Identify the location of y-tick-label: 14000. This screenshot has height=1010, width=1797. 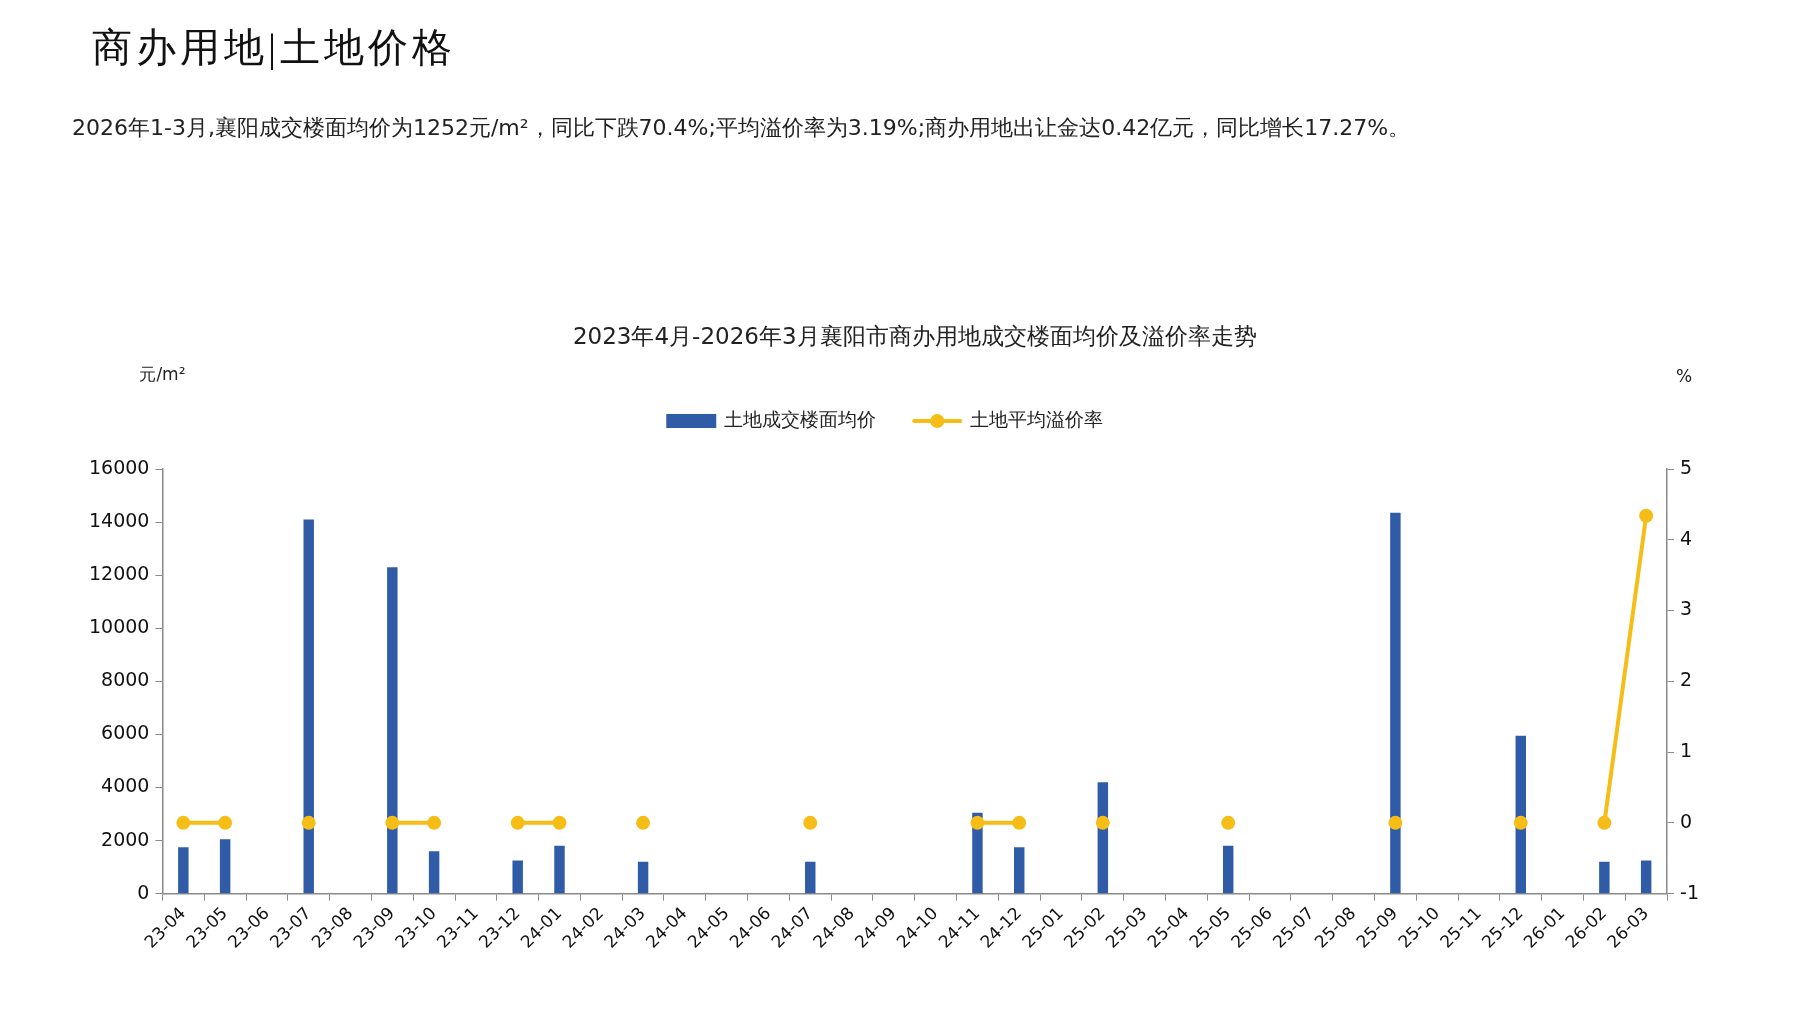
(119, 520).